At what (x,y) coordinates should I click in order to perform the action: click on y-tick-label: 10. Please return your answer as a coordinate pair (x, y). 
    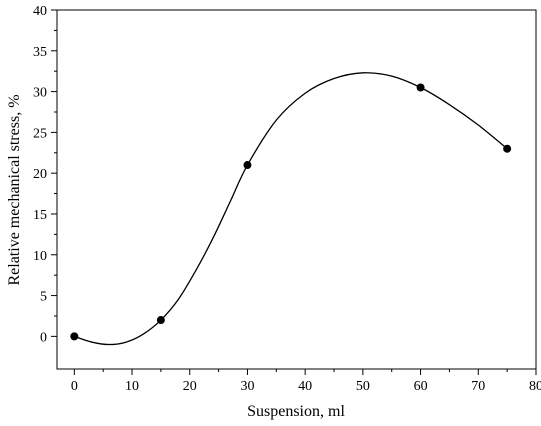
    Looking at the image, I should click on (40, 256).